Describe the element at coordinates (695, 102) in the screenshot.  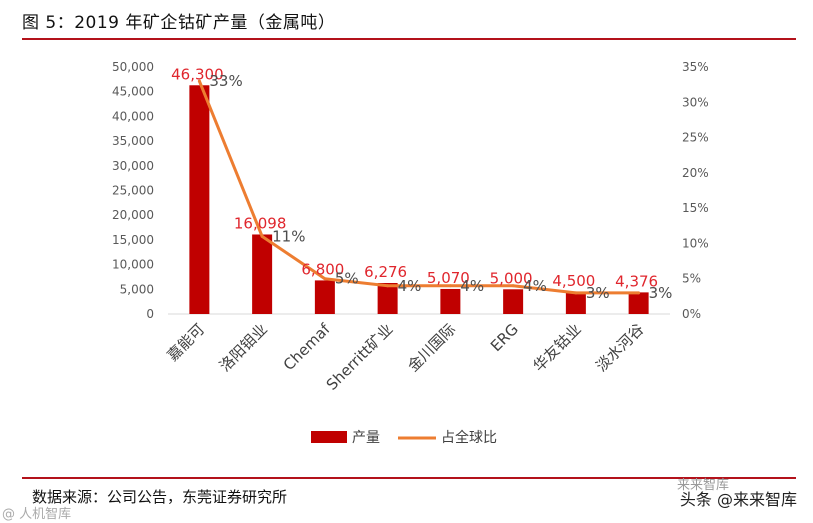
I see `y-right-tick-label: 30%` at that location.